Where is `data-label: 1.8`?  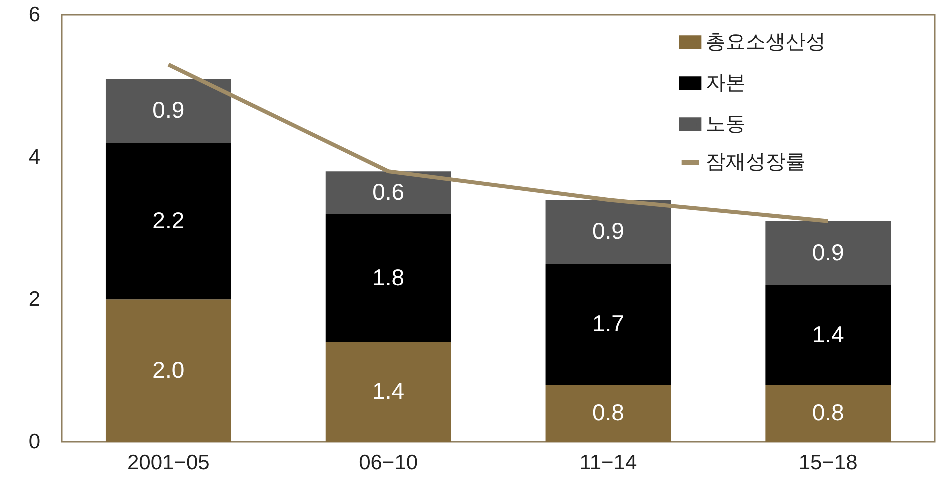
data-label: 1.8 is located at coordinates (388, 277).